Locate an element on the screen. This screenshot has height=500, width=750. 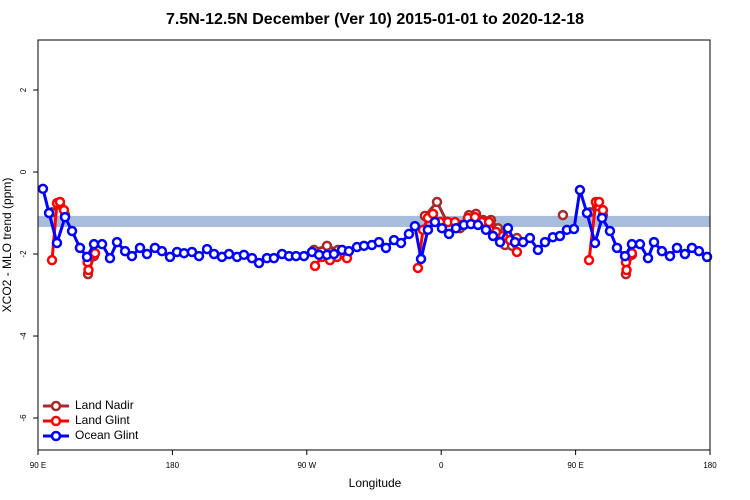
x-axis-label: Longitude is located at coordinates (375, 483).